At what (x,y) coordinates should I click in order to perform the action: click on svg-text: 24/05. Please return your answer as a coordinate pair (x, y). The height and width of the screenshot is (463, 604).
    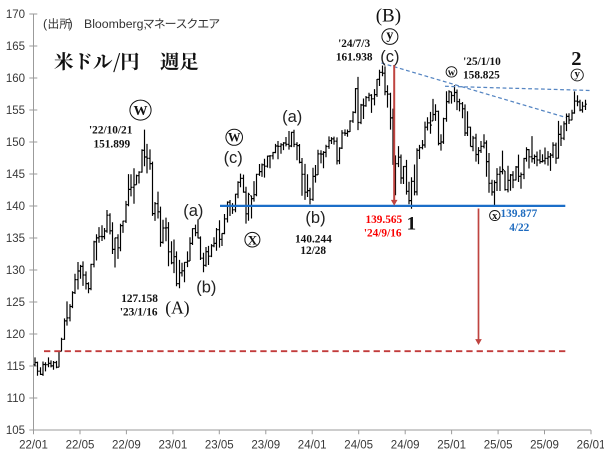
    Looking at the image, I should click on (358, 446).